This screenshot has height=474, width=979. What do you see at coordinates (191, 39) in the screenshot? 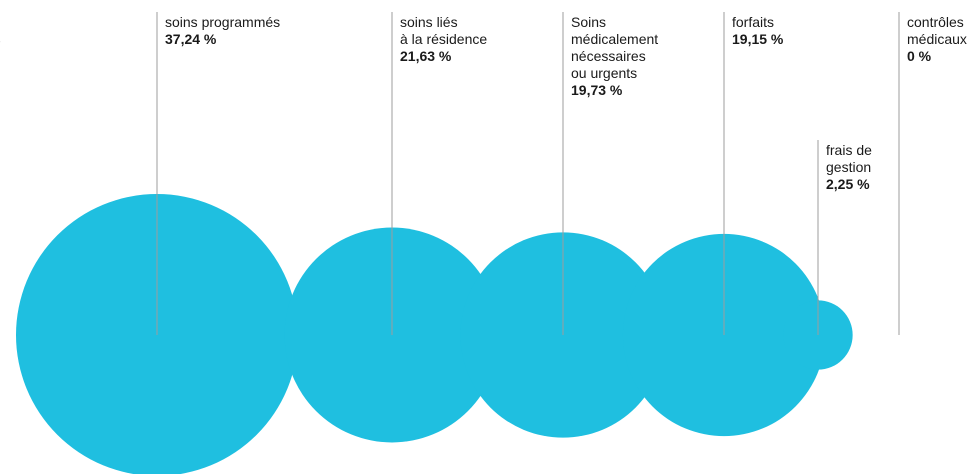
I see `value-label: 37,24 %` at bounding box center [191, 39].